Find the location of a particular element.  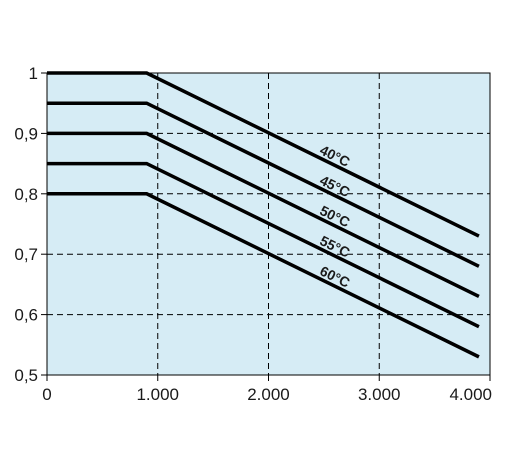

x-tick-label-4: 4.000 is located at coordinates (470, 394).